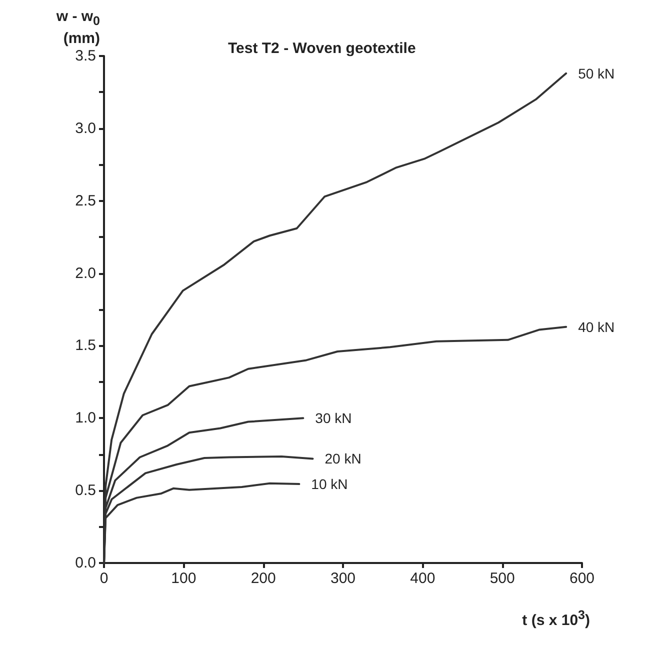 This screenshot has width=650, height=651. I want to click on series-label: 30 kN, so click(333, 418).